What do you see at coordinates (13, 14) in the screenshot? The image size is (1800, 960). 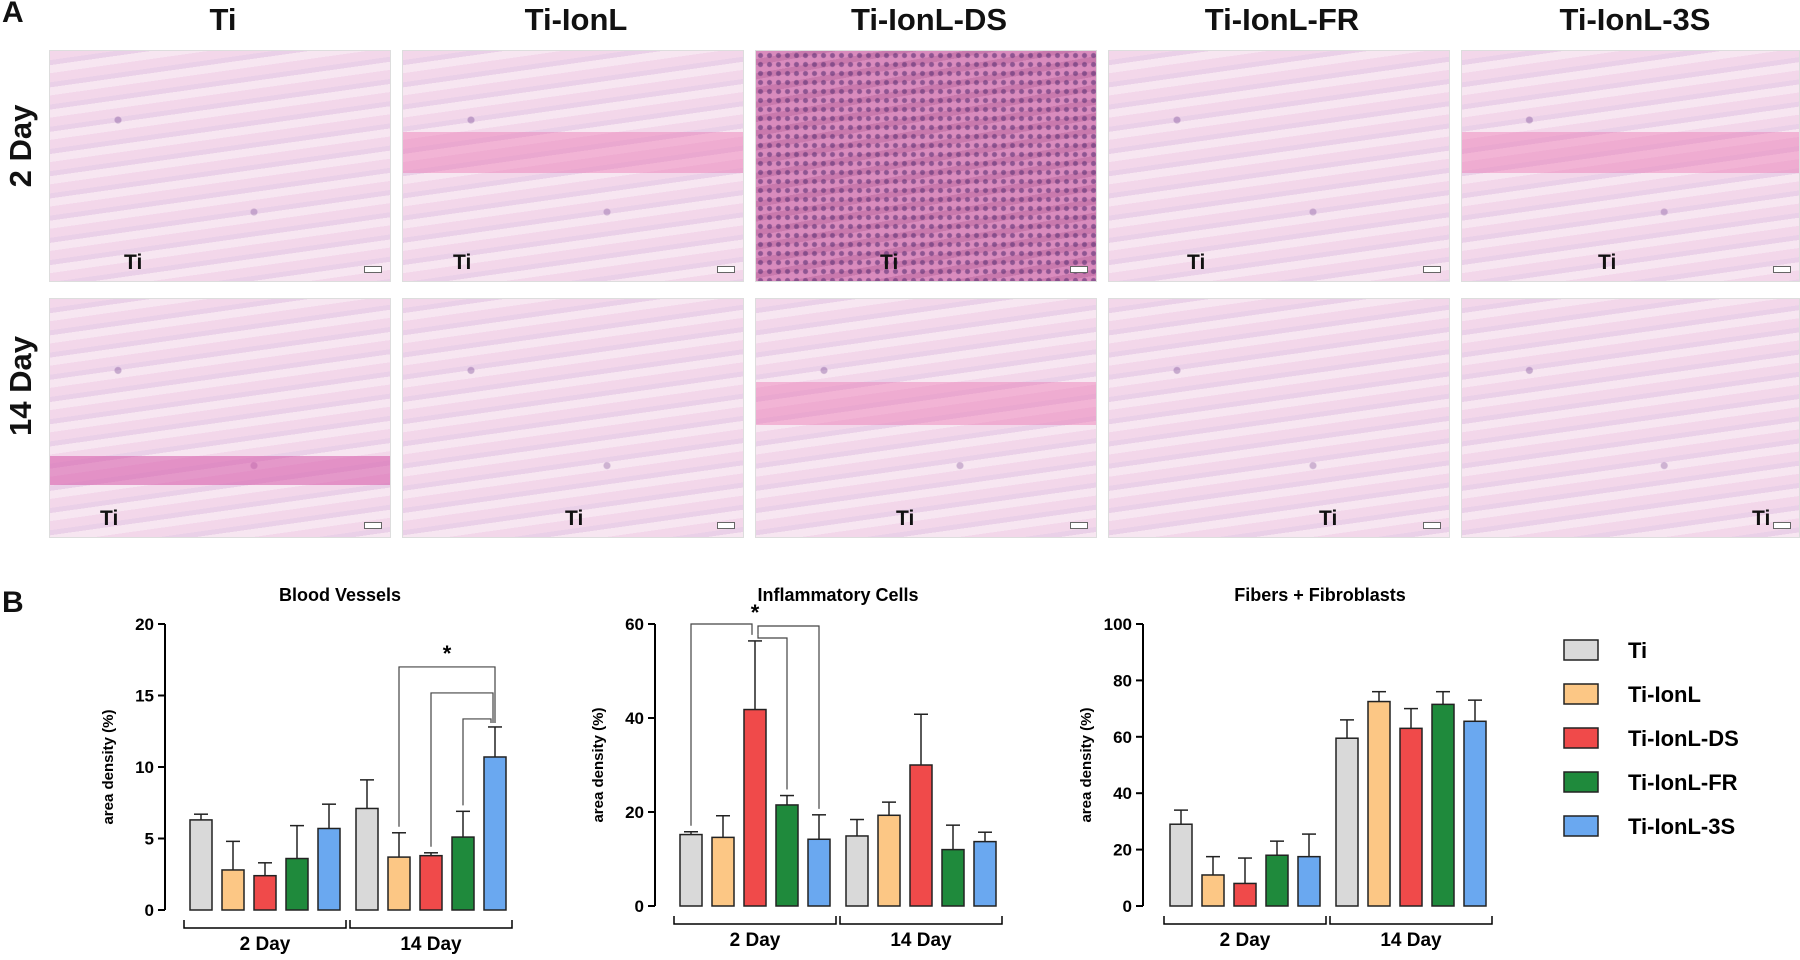 I see `panel-a-letter: A` at bounding box center [13, 14].